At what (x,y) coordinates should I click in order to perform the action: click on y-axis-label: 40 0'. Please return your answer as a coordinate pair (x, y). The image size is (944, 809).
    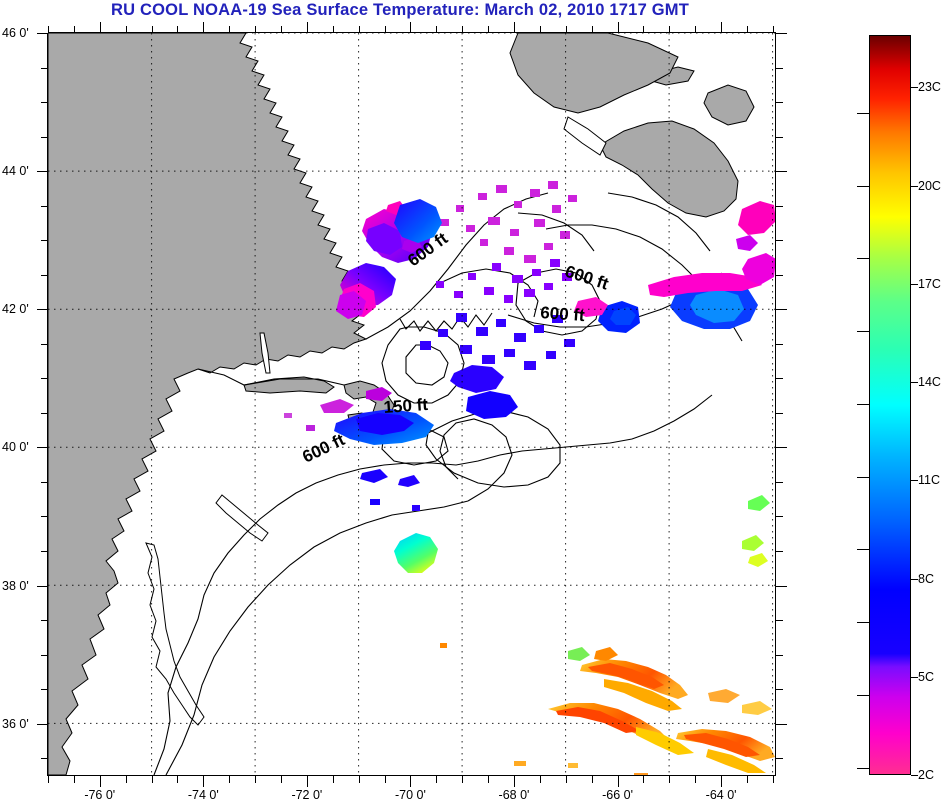
    Looking at the image, I should click on (15, 447).